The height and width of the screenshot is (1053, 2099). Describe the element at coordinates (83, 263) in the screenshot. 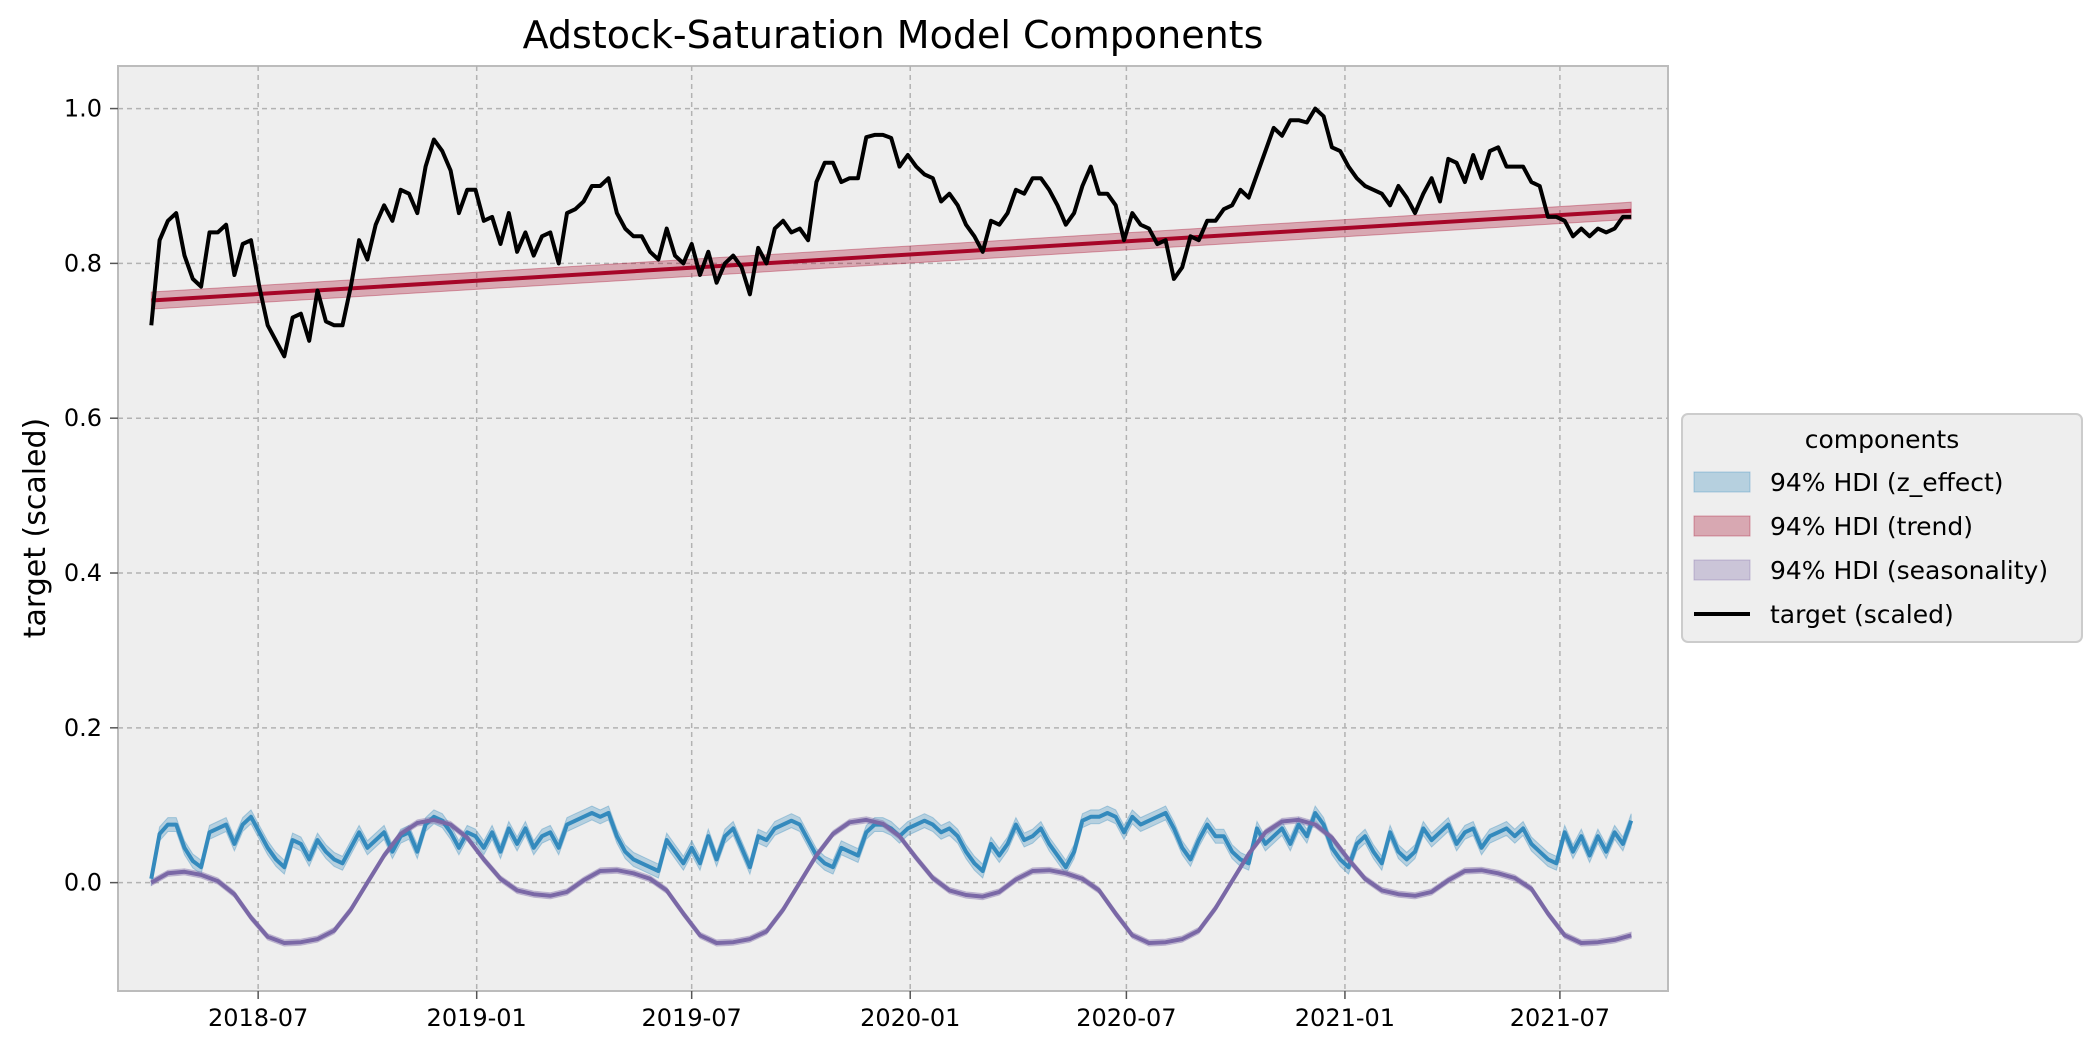

I see `y-tick-label: 0.8` at that location.